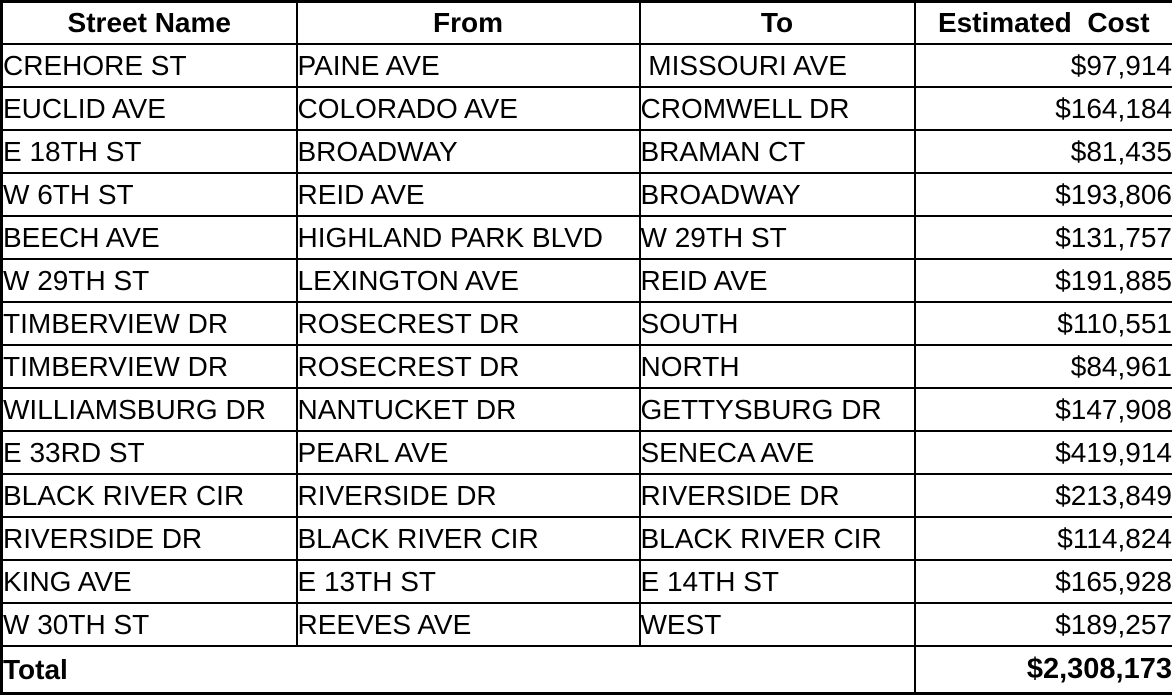 The height and width of the screenshot is (695, 1172). Describe the element at coordinates (468, 22) in the screenshot. I see `col-header-from: From` at that location.